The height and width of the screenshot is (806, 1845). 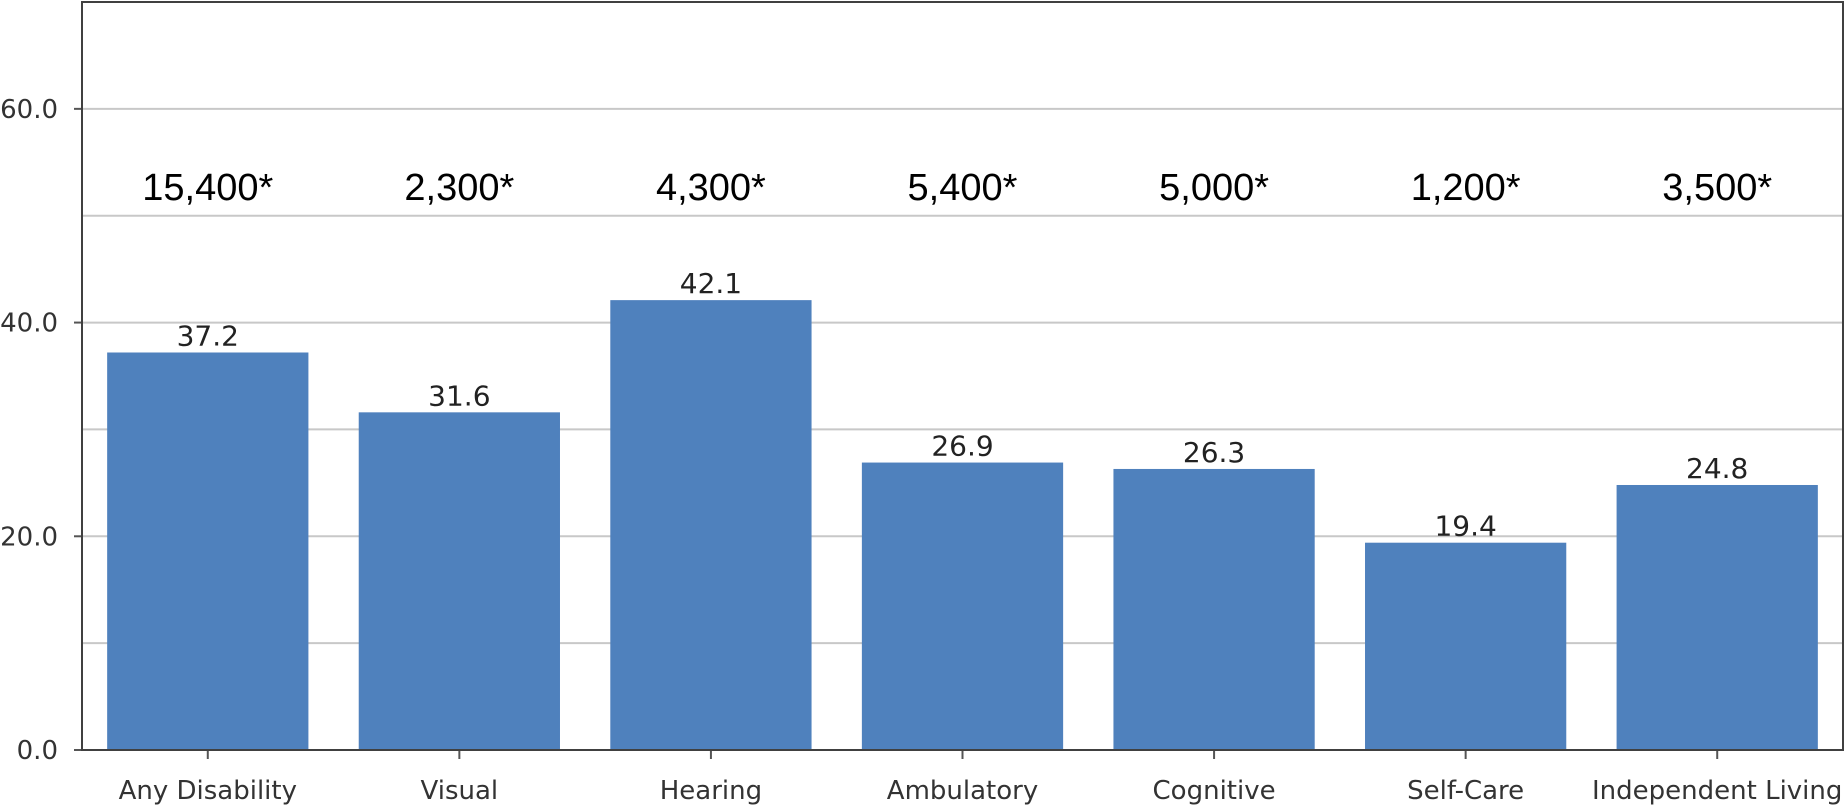 What do you see at coordinates (29, 430) in the screenshot?
I see `y-axis-tick-labels: 0.0 20.0 40.0 60.0` at bounding box center [29, 430].